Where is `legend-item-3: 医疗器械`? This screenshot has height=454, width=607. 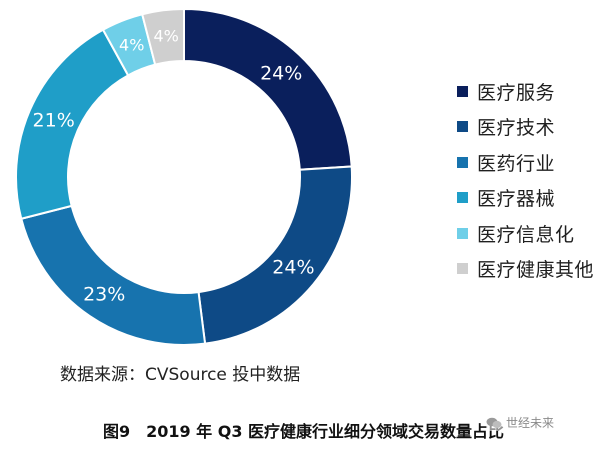
legend-item-3: 医疗器械 is located at coordinates (525, 199).